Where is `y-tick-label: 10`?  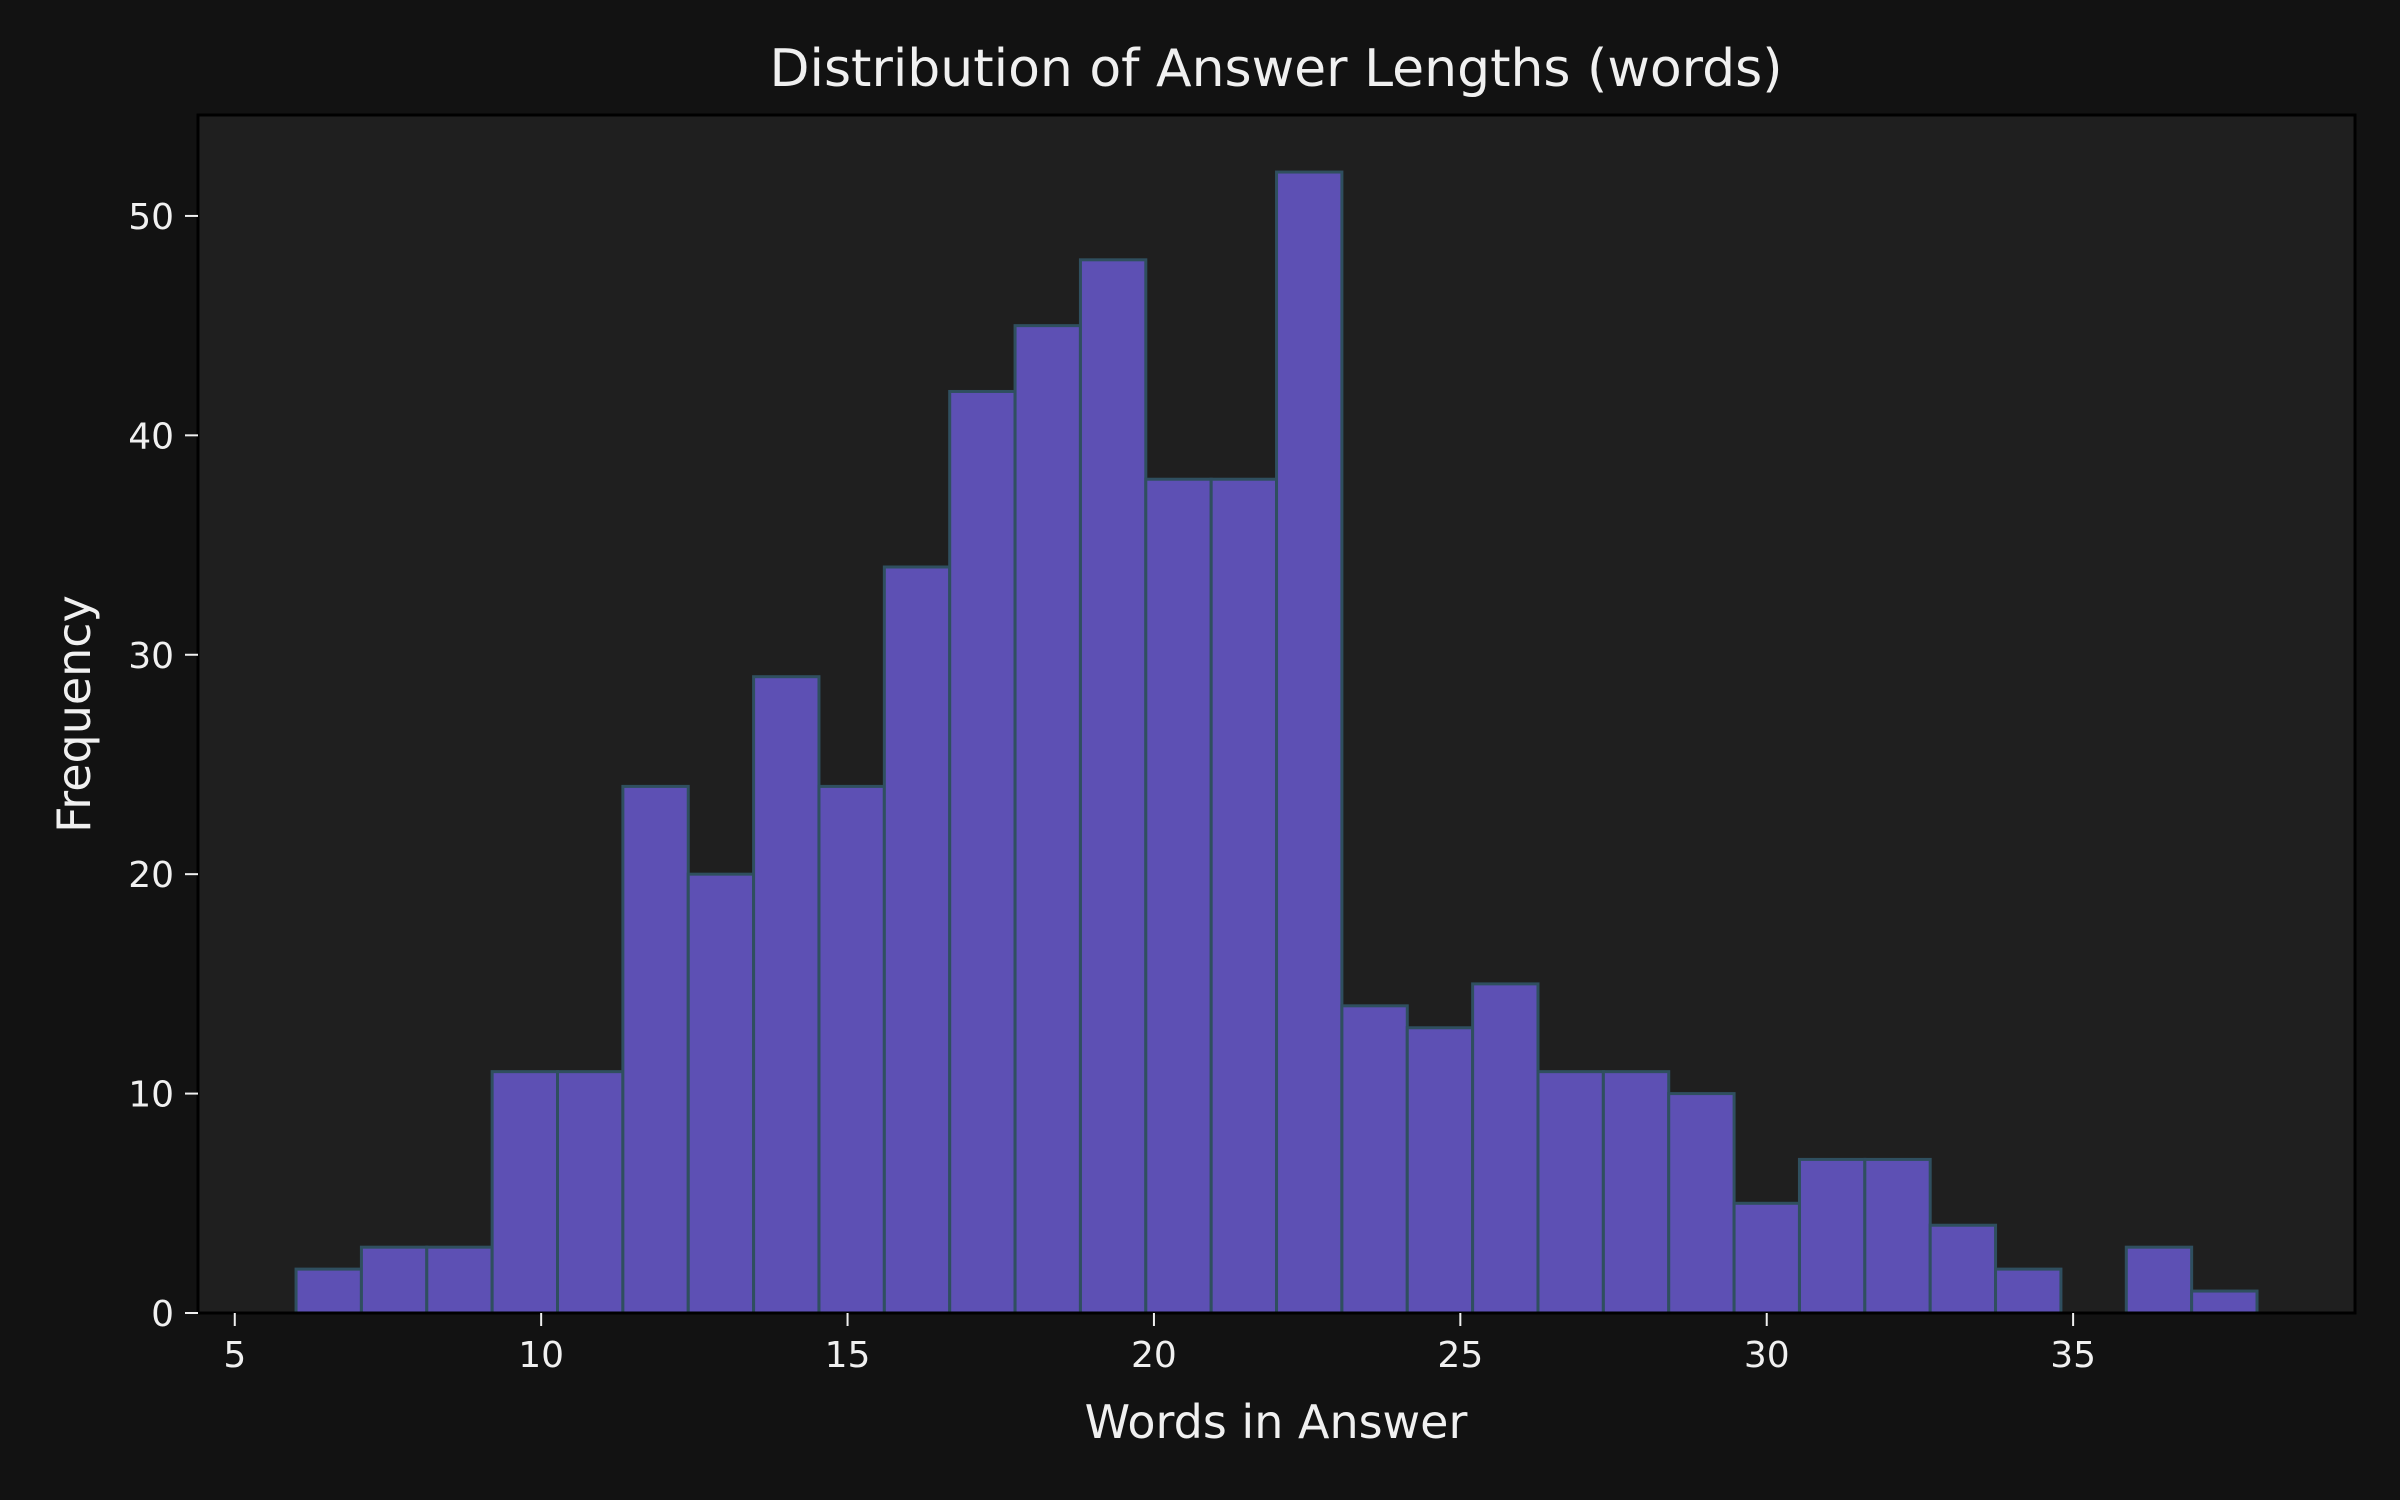
y-tick-label: 10 is located at coordinates (151, 1095).